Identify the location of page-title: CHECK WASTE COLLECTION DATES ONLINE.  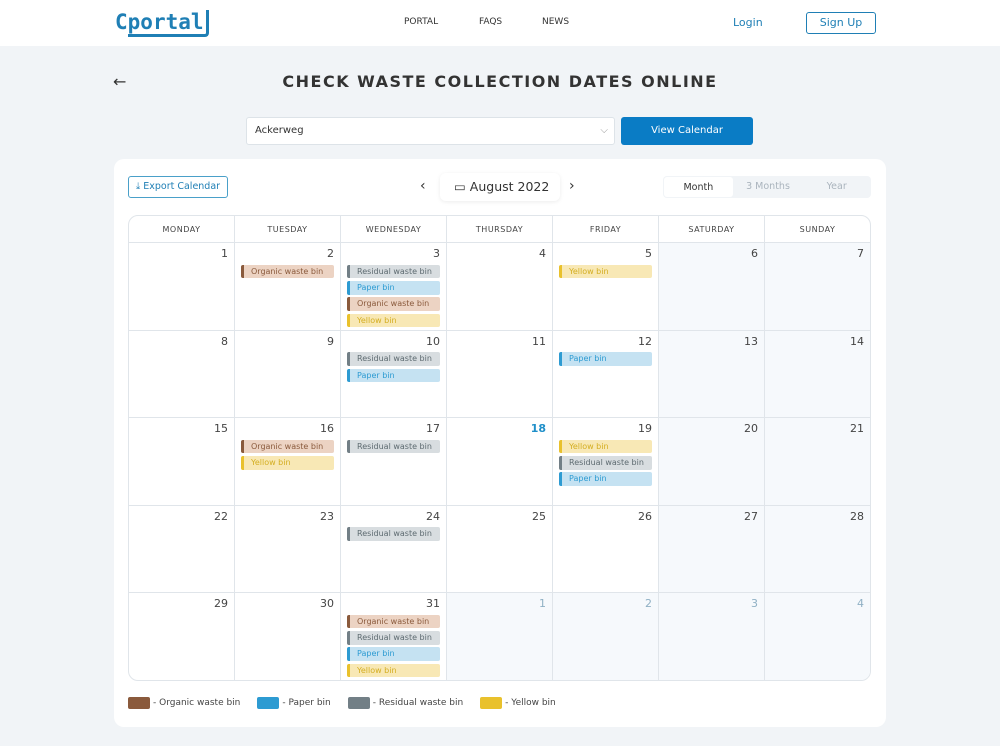
(500, 81).